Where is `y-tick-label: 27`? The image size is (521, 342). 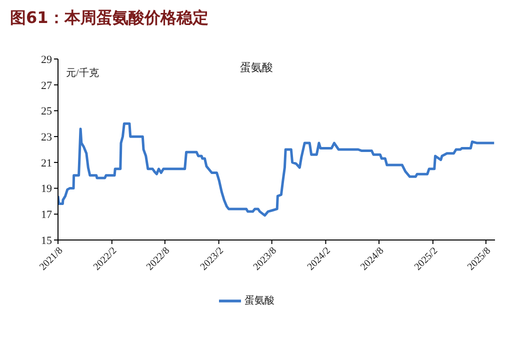 y-tick-label: 27 is located at coordinates (46, 86).